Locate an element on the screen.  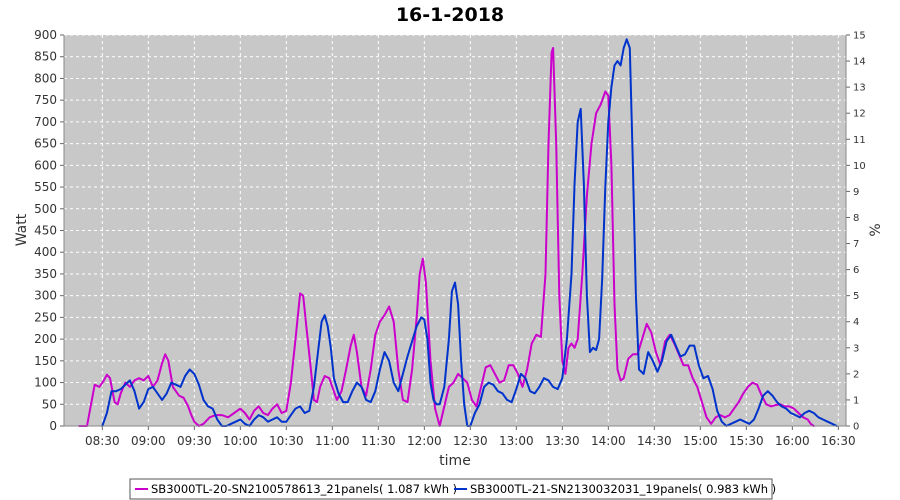
x-tick-label: 13:30 is located at coordinates (562, 441).